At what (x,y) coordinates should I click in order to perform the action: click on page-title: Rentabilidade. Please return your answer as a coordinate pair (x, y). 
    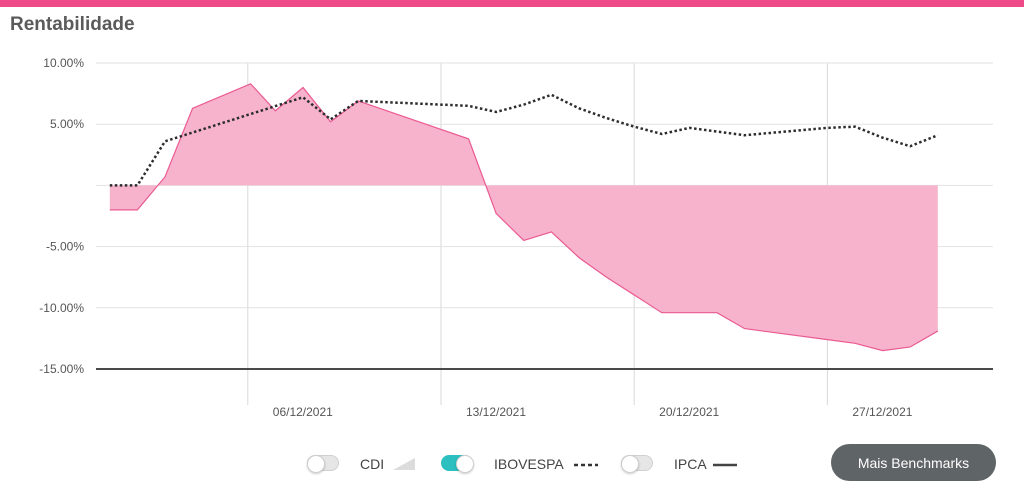
    Looking at the image, I should click on (72, 24).